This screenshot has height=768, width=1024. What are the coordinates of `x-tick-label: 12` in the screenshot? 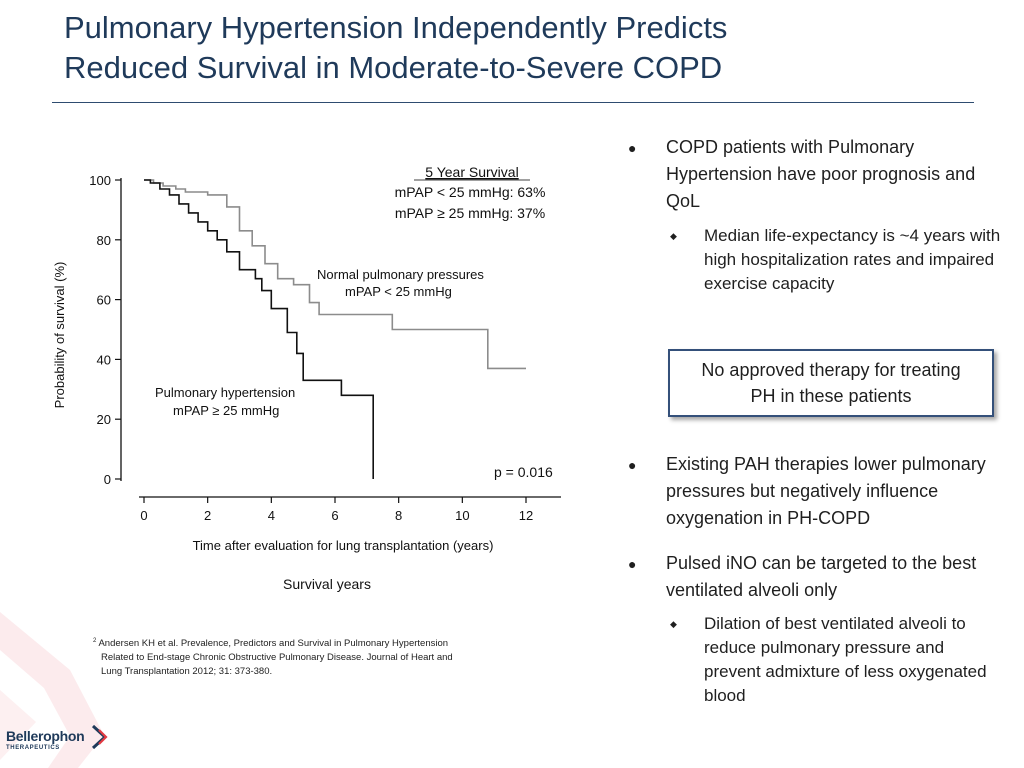 It's located at (526, 515).